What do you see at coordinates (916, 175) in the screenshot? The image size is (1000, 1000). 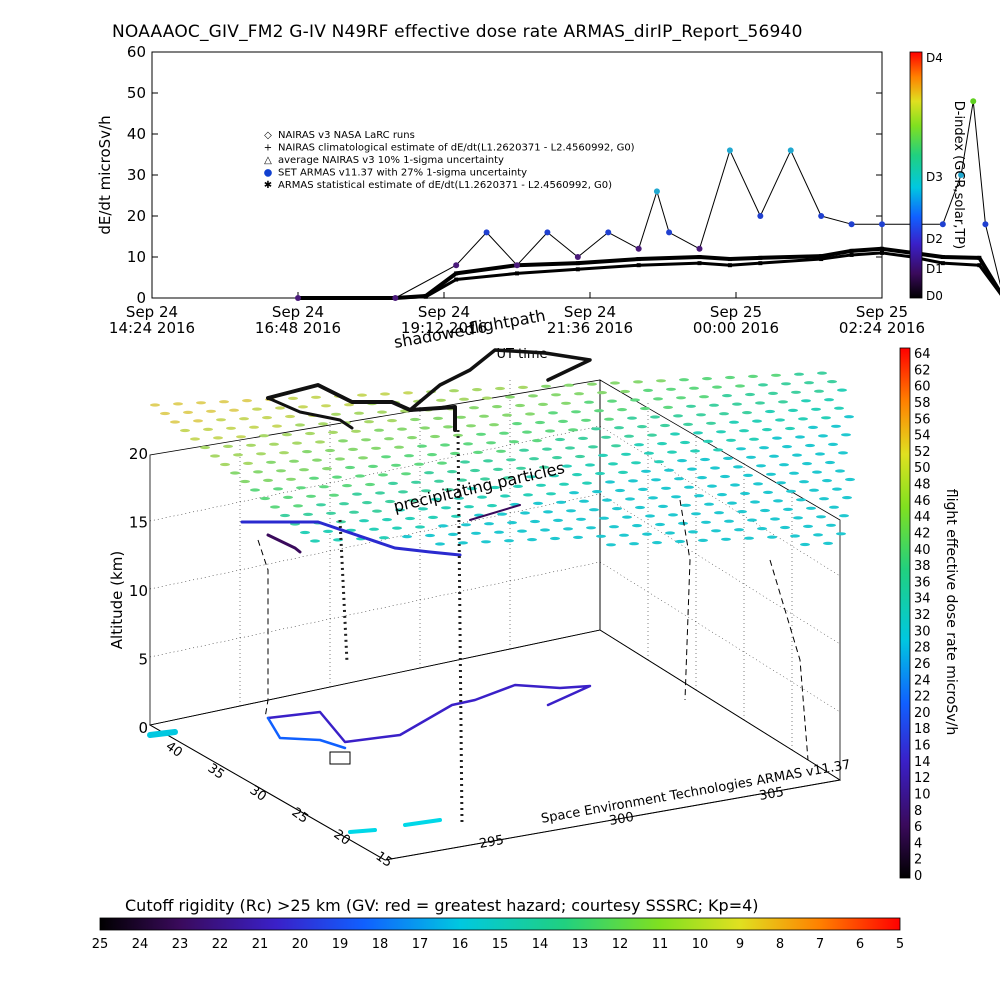 I see `dindex-colorbar` at bounding box center [916, 175].